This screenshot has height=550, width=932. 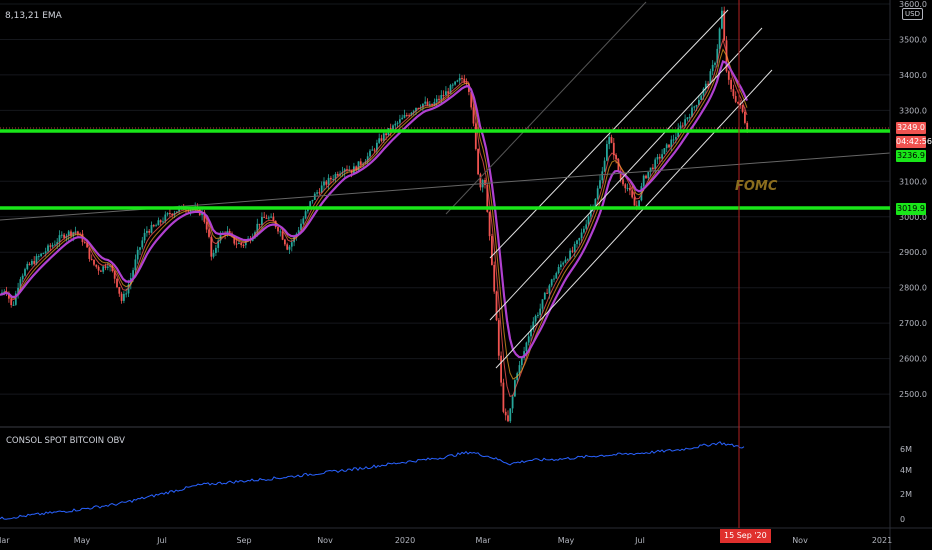 I want to click on indicator-label: 8,13,21 EMA, so click(x=33, y=16).